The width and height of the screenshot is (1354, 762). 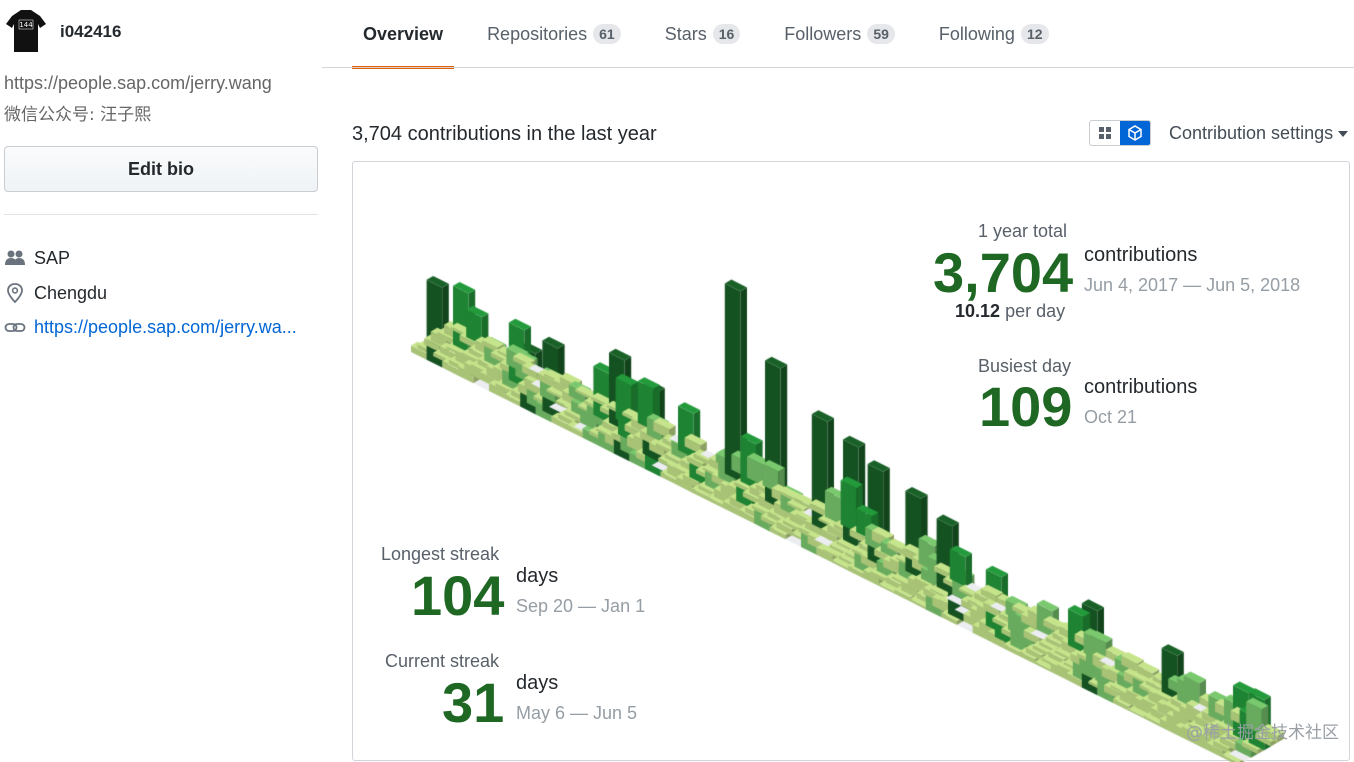 I want to click on per-day-value: 10.12, so click(x=978, y=311).